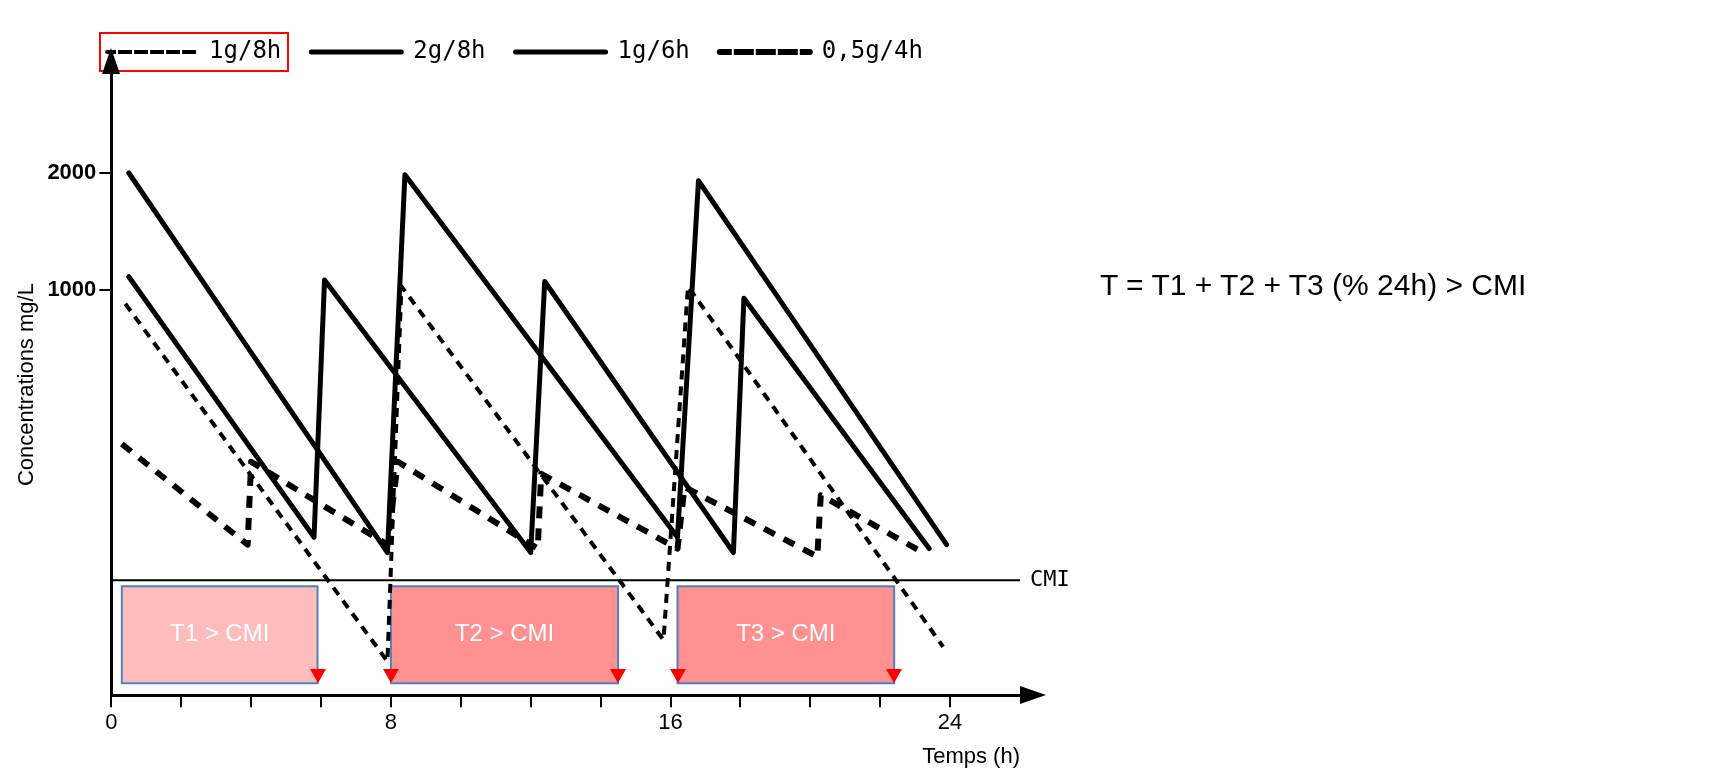  What do you see at coordinates (504, 633) in the screenshot?
I see `band-label: T2 > CMI` at bounding box center [504, 633].